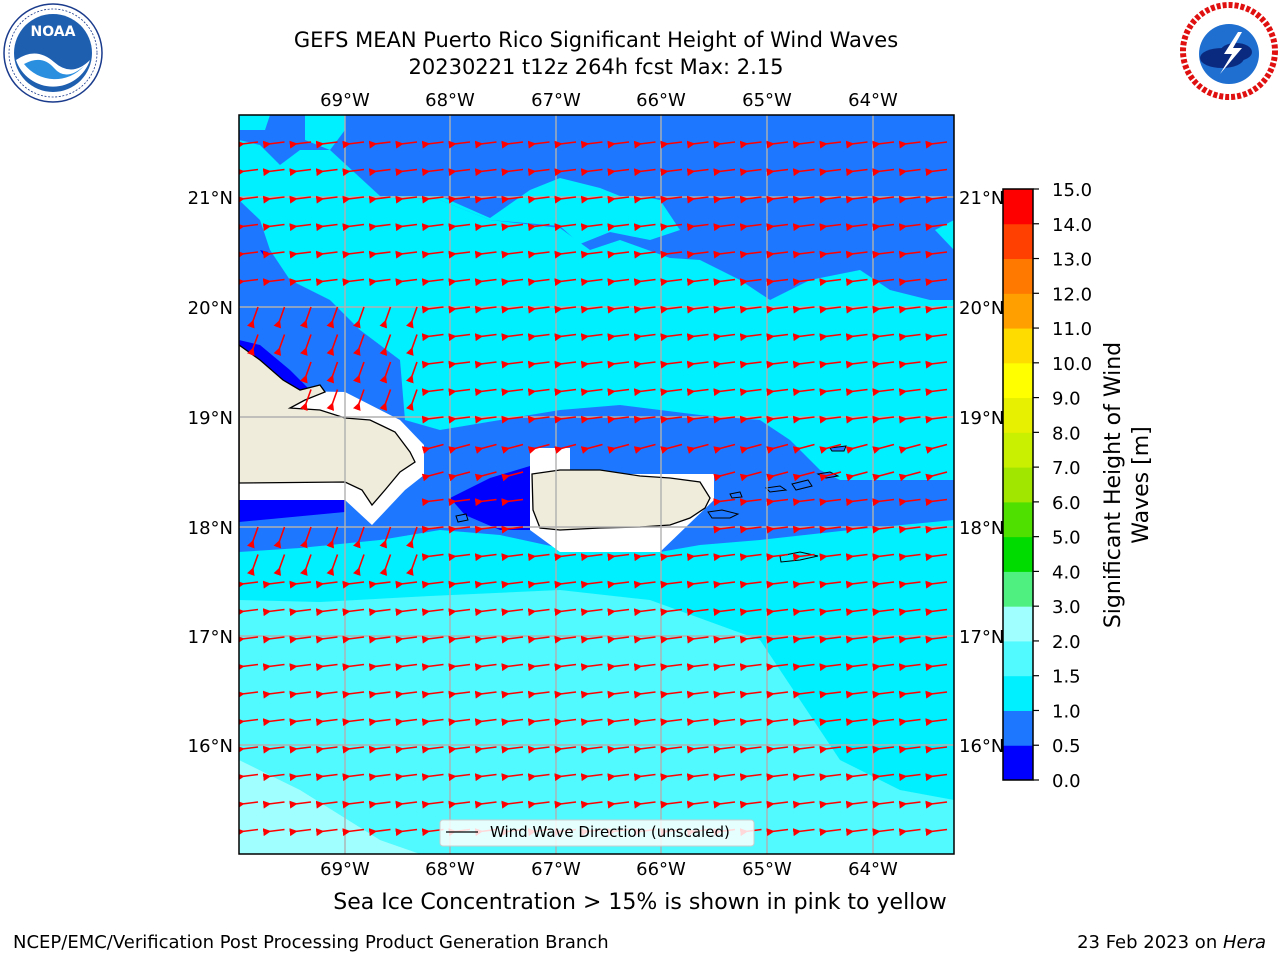 This screenshot has width=1280, height=960. What do you see at coordinates (210, 308) in the screenshot?
I see `lat-label: 20°N` at bounding box center [210, 308].